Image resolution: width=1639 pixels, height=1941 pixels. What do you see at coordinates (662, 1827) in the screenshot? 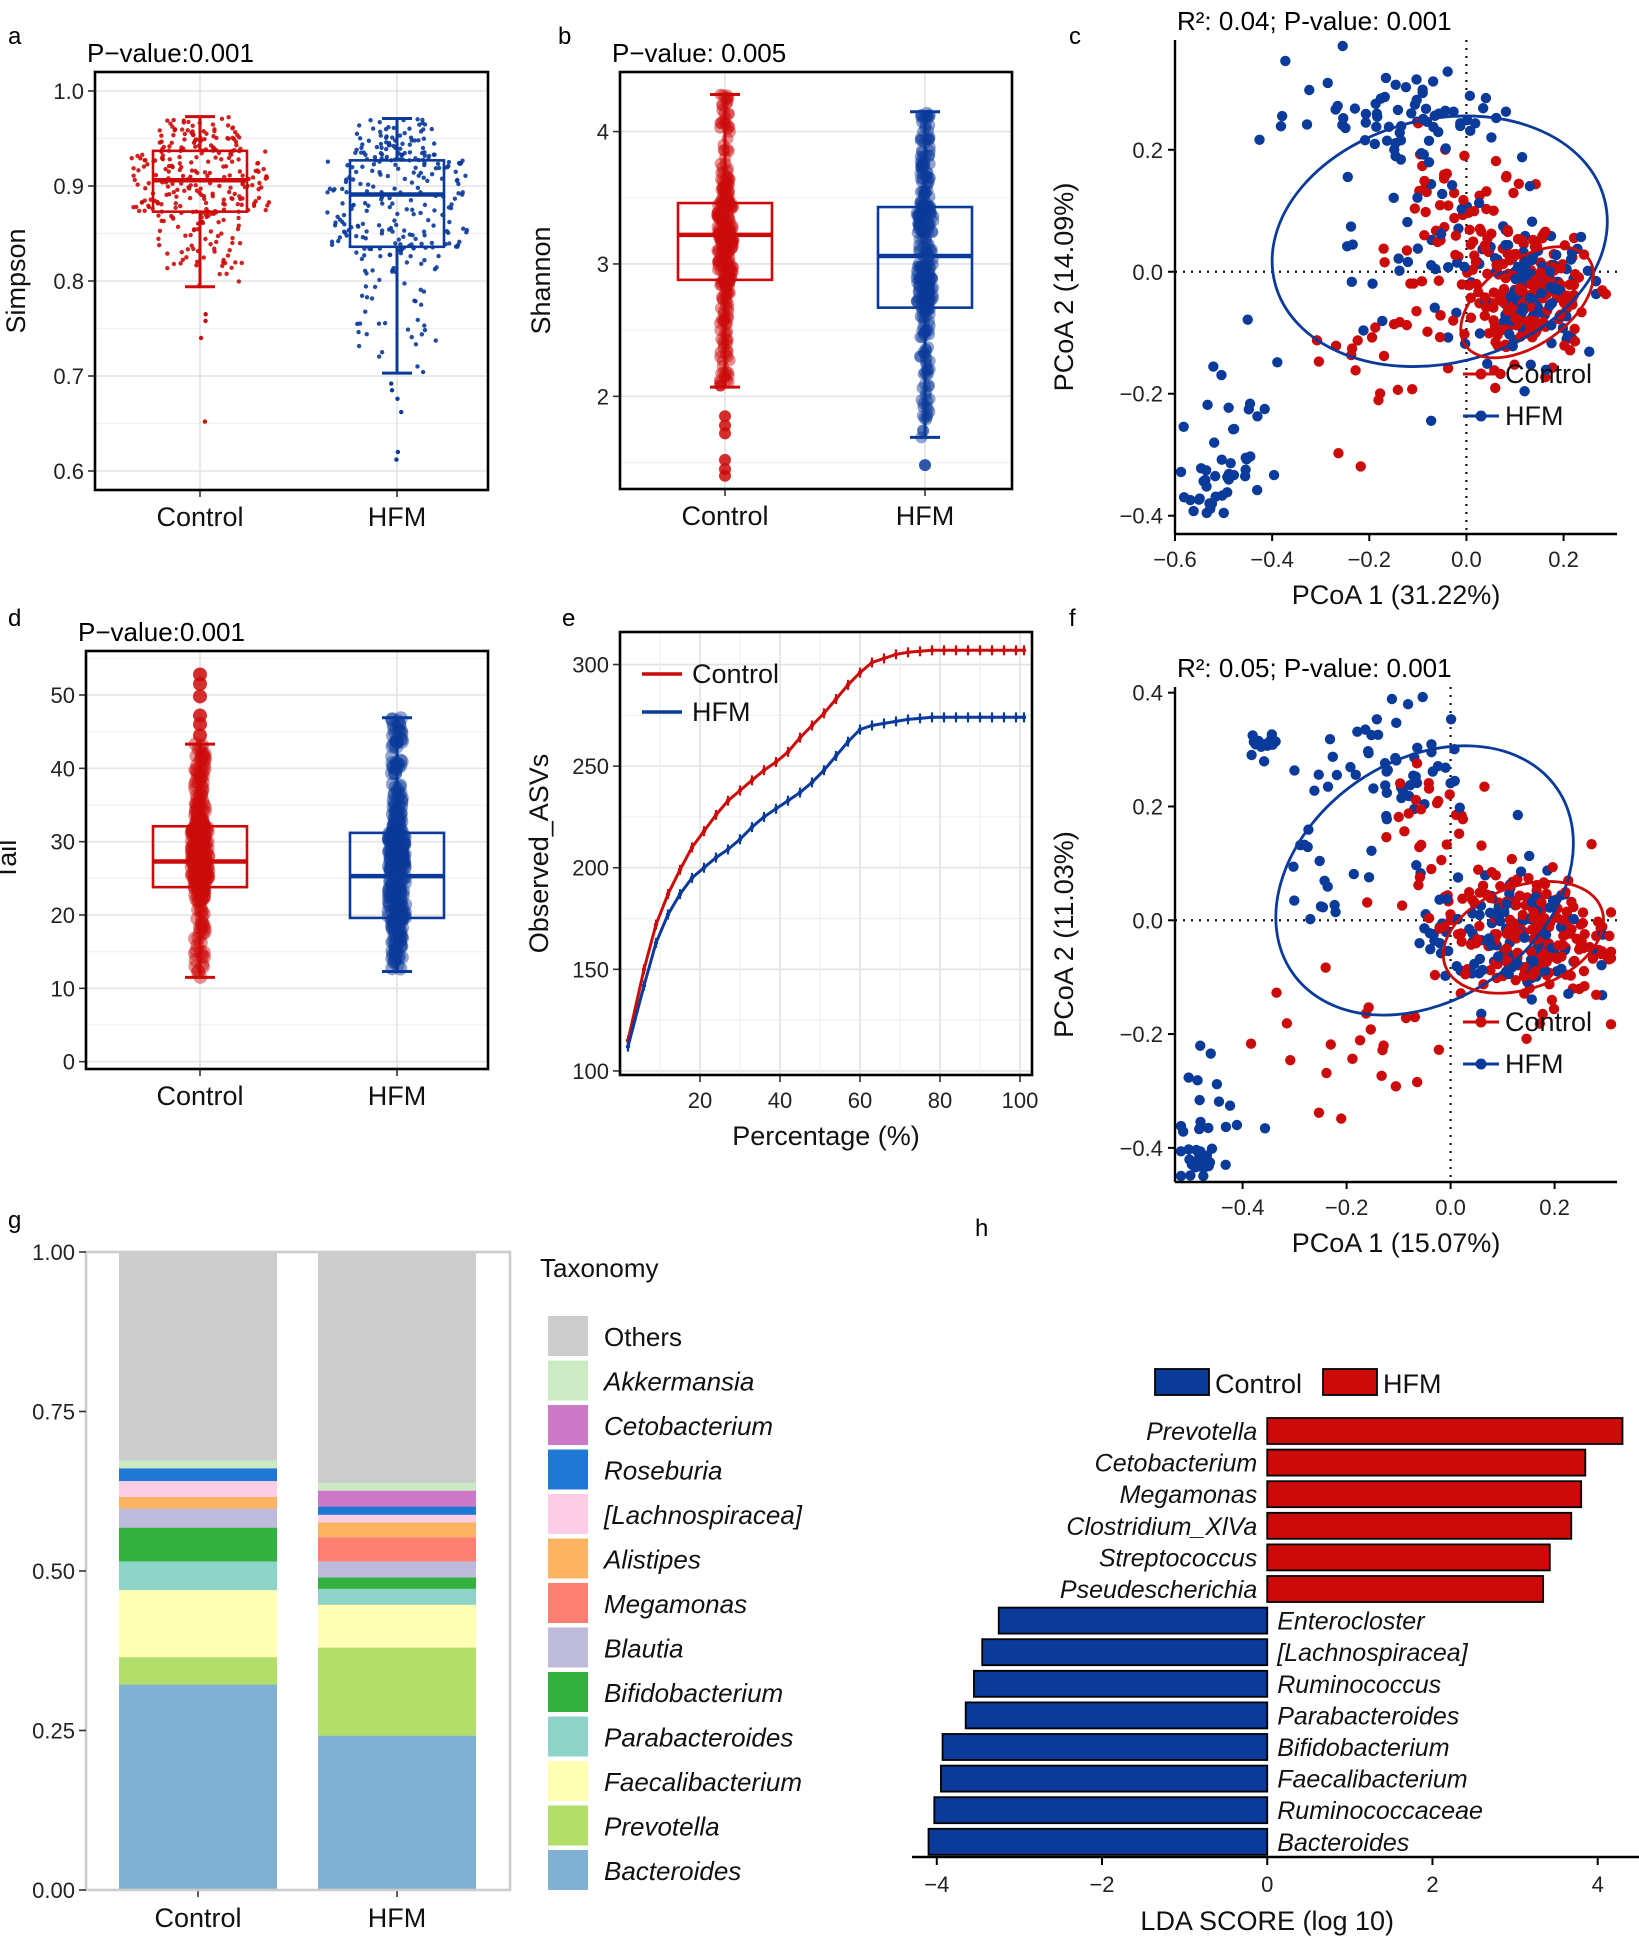
I see `legend-label-prevotella: Prevotella` at bounding box center [662, 1827].